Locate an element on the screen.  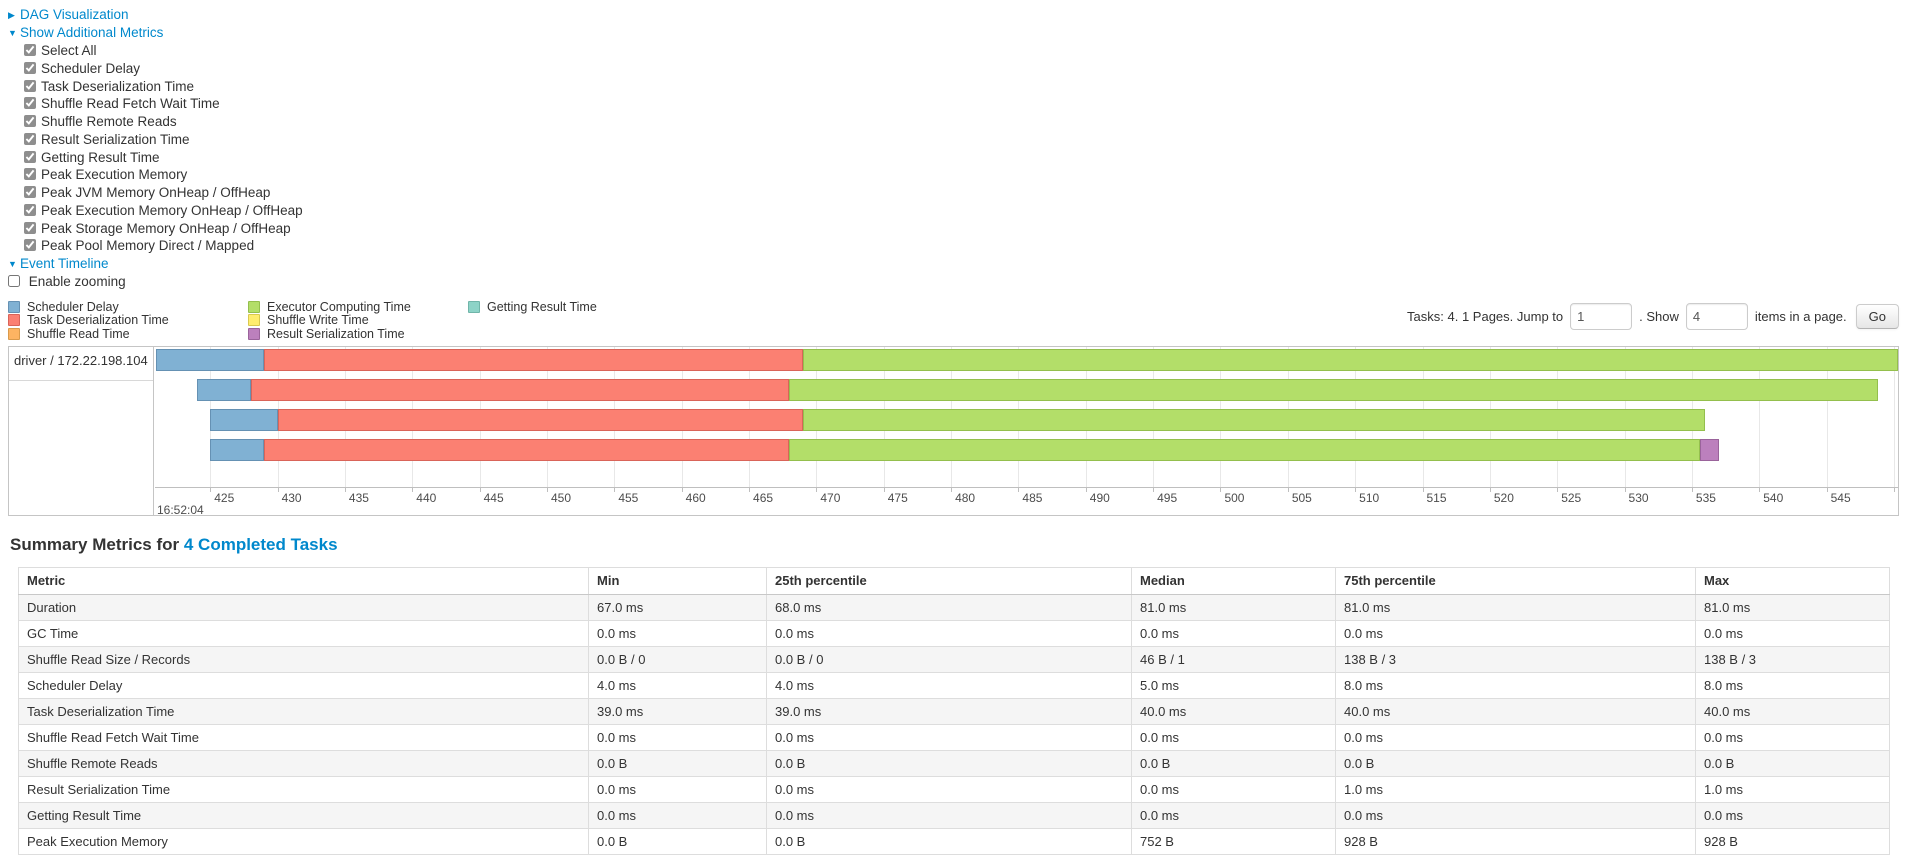
metric-value-cell: 0.0 B / 0 is located at coordinates (677, 659).